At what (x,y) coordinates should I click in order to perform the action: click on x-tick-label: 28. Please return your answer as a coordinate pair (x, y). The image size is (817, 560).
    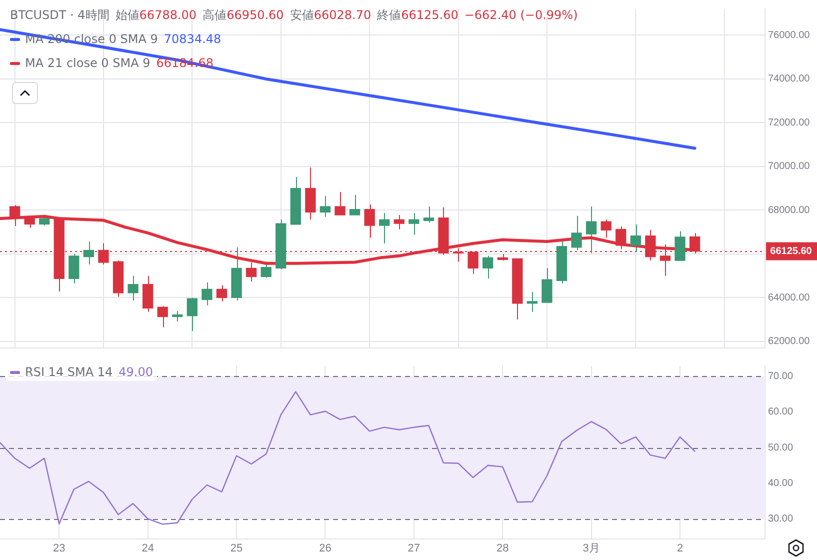
    Looking at the image, I should click on (502, 548).